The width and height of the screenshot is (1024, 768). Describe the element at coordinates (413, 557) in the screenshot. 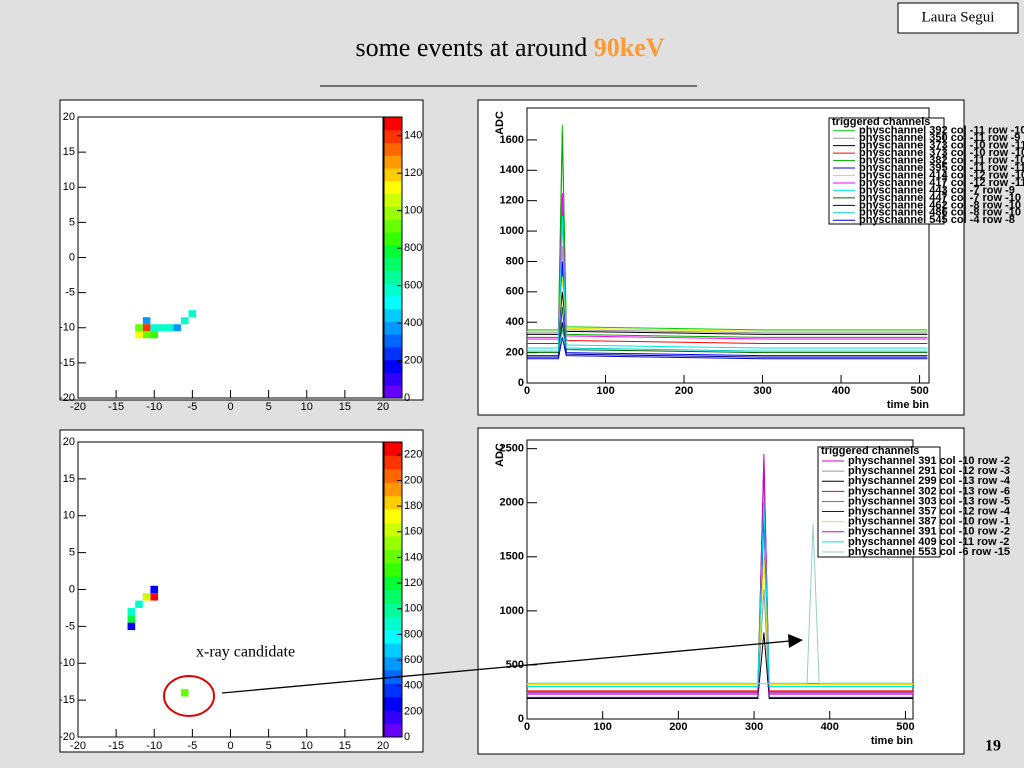

I see `z-tick-label: 140` at that location.